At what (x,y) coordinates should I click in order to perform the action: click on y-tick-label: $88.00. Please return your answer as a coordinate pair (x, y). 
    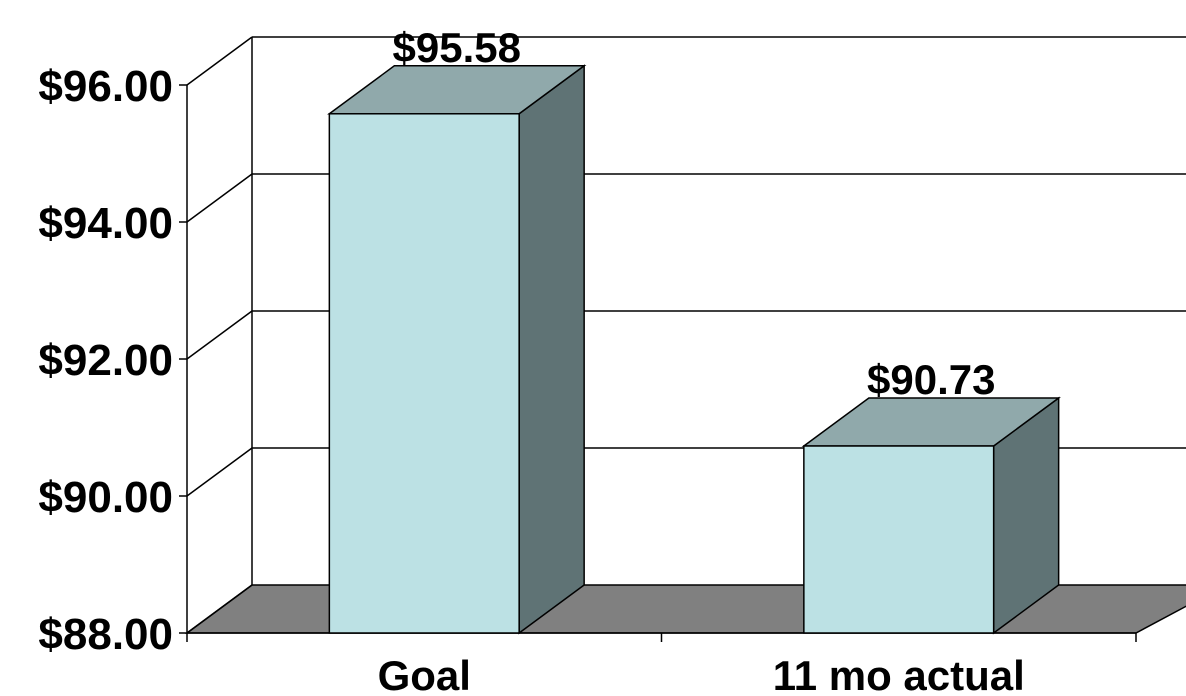
    Looking at the image, I should click on (105, 634).